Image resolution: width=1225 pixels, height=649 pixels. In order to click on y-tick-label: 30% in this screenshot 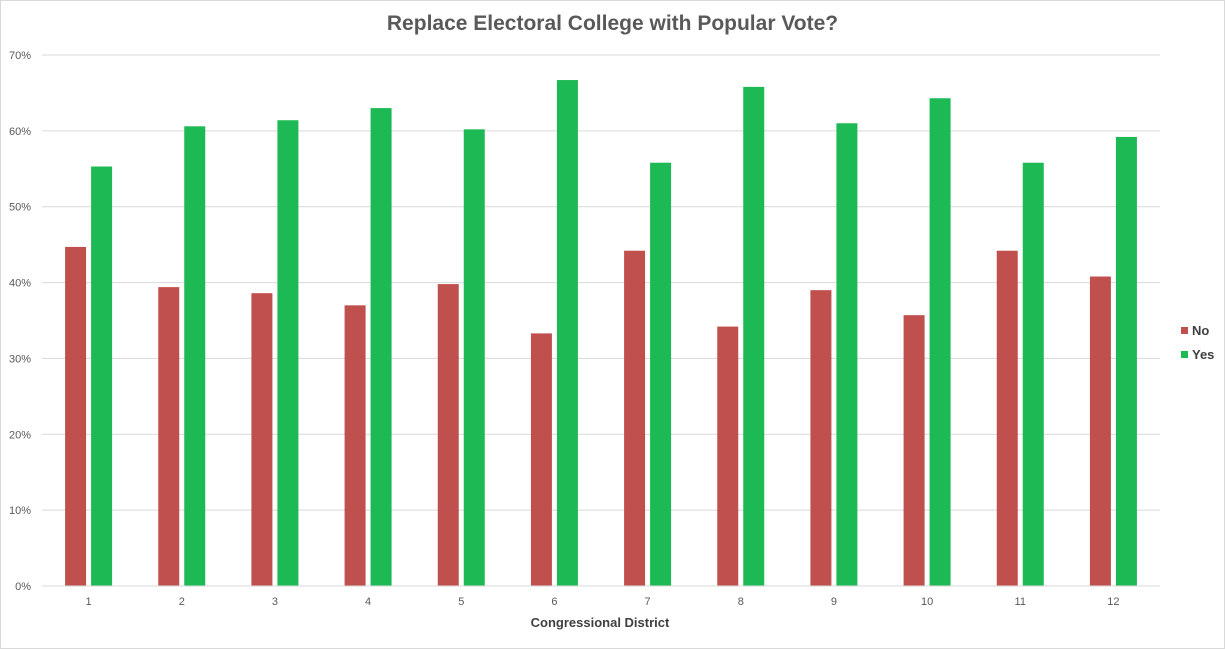, I will do `click(20, 359)`.